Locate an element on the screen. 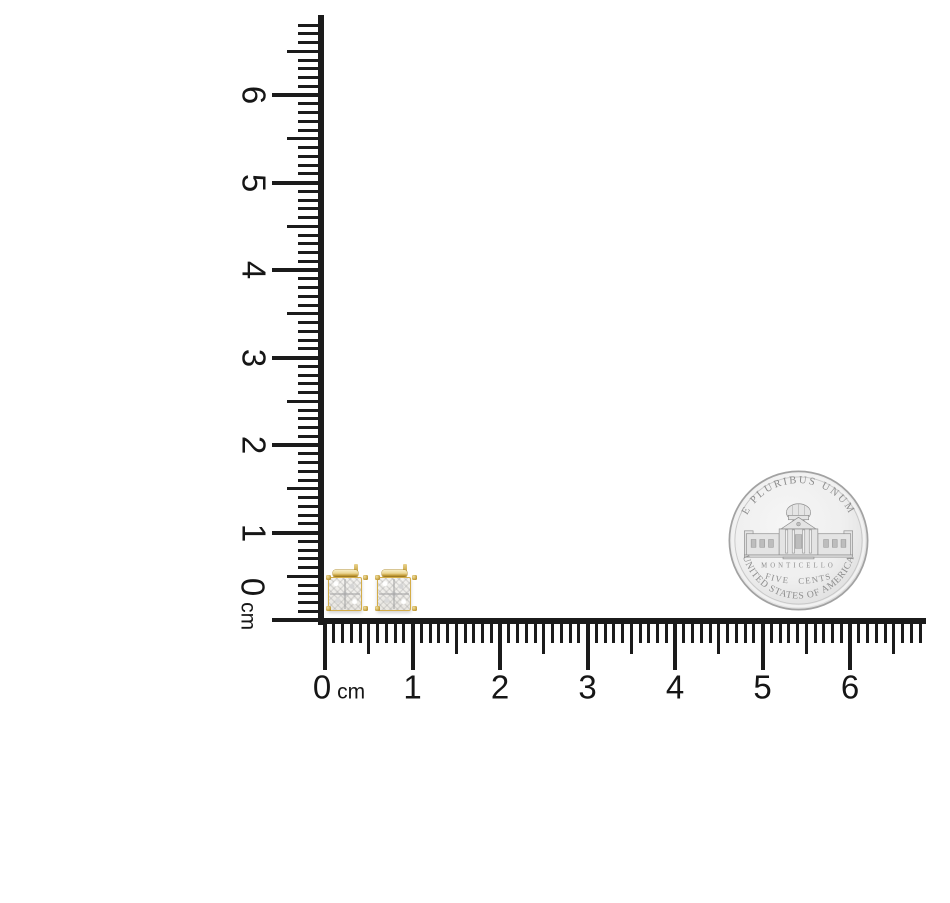  v-zero-digit: 0 is located at coordinates (253, 587).